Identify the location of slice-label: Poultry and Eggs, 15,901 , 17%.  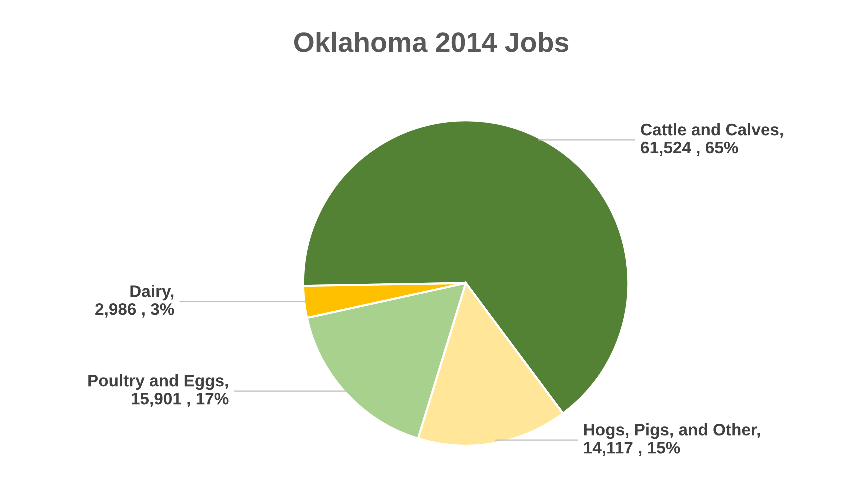
(158, 391).